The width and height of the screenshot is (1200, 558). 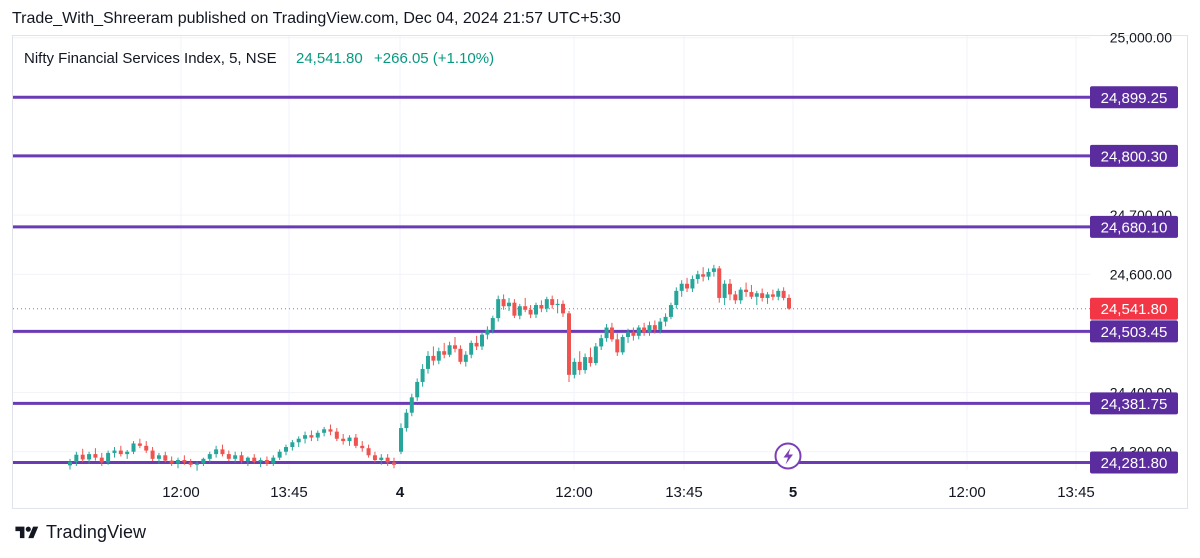 I want to click on level-price-label: 24,503.45, so click(x=1134, y=332).